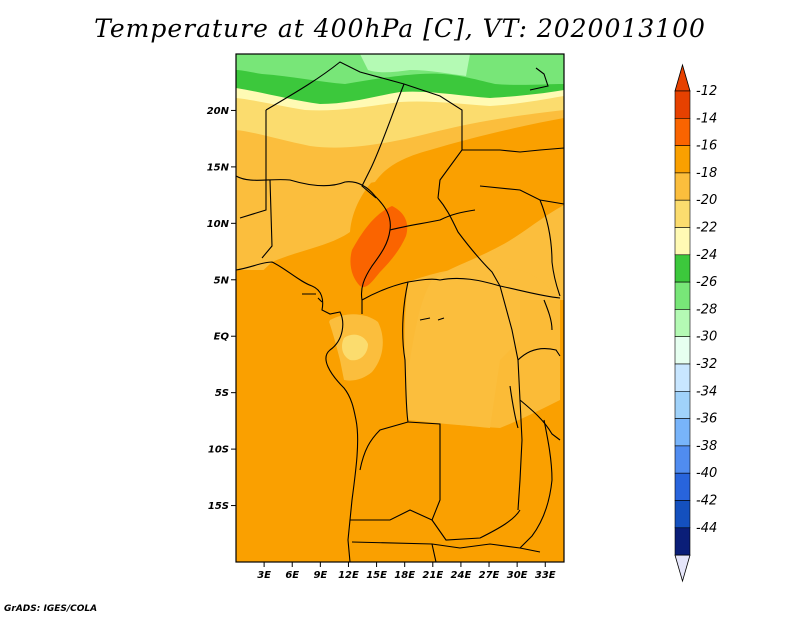 The width and height of the screenshot is (800, 618). I want to click on lat-label: 10N, so click(218, 224).